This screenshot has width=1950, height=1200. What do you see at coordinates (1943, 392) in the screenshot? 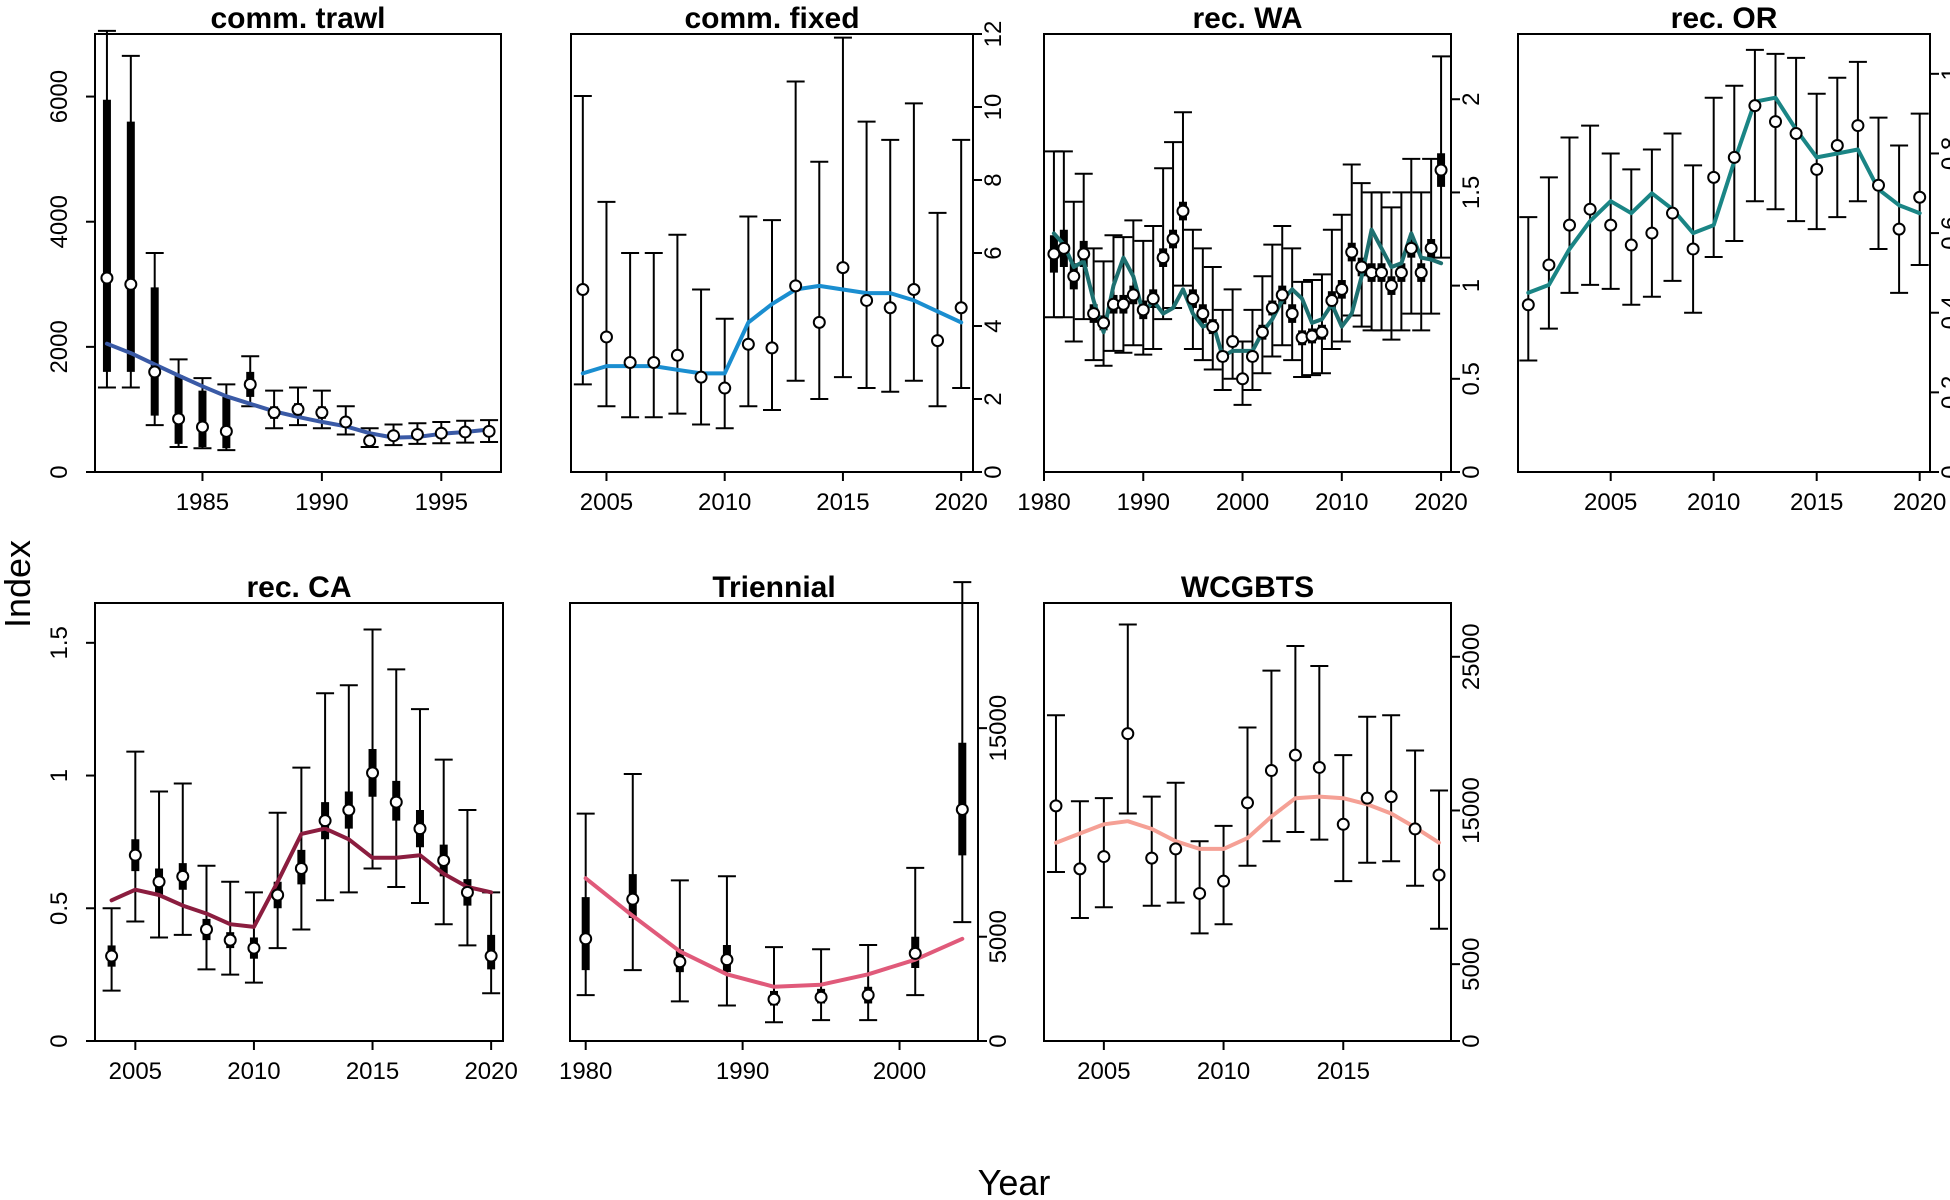
I see `y-tick-label: 0.2` at bounding box center [1943, 392].